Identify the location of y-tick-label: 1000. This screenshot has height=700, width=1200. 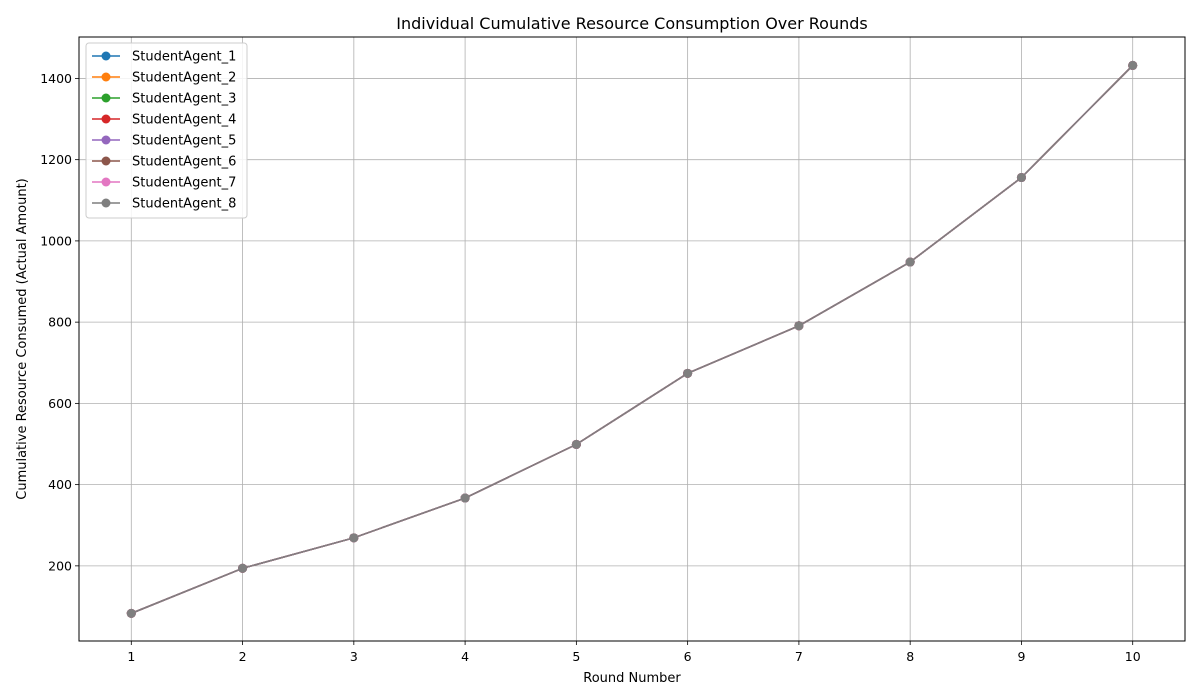
(56, 240).